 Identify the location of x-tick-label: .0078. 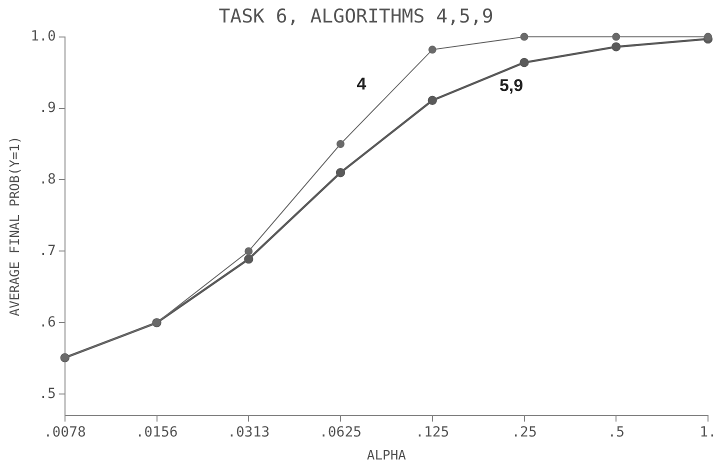
(65, 432).